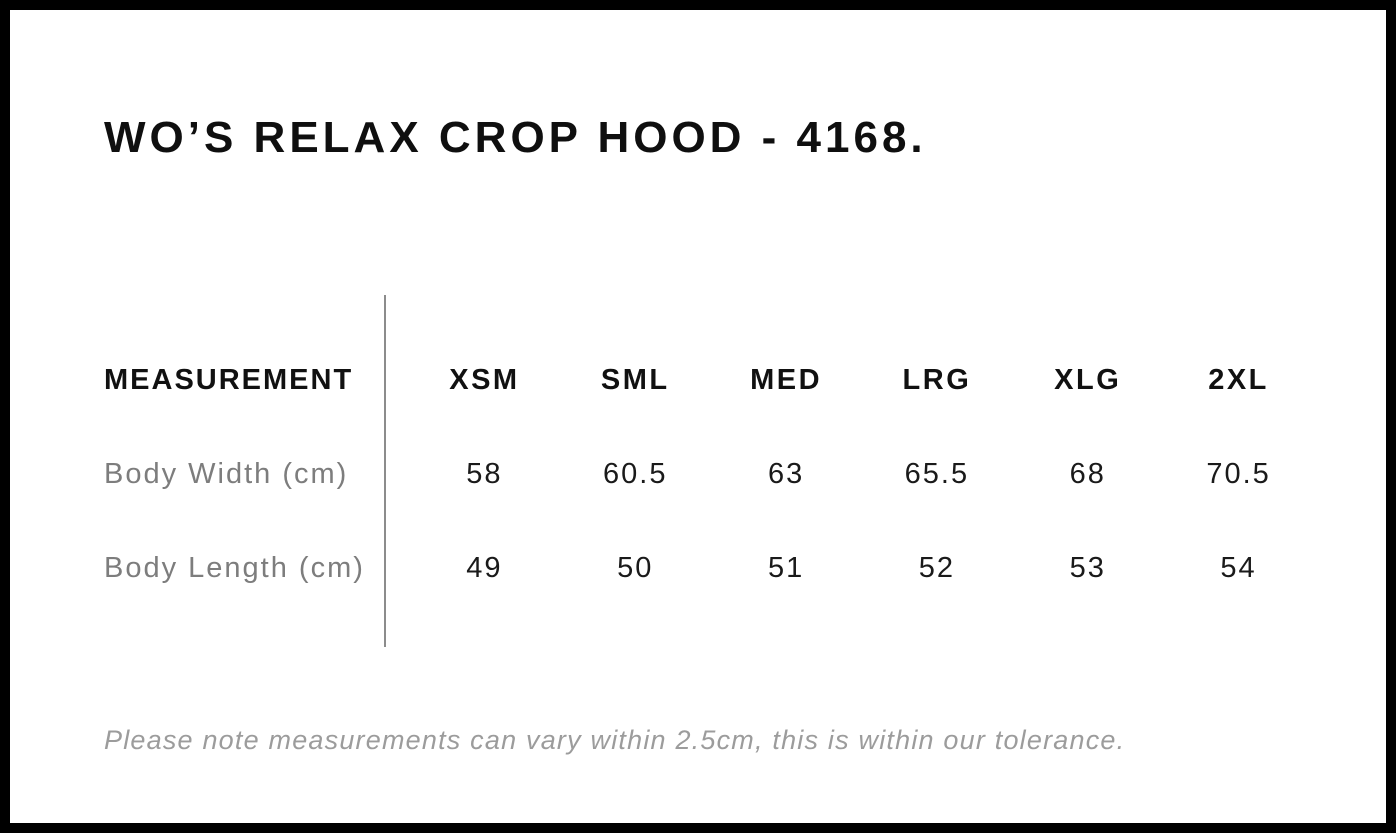 This screenshot has width=1396, height=833. I want to click on body-width-xsm-value: 58, so click(484, 473).